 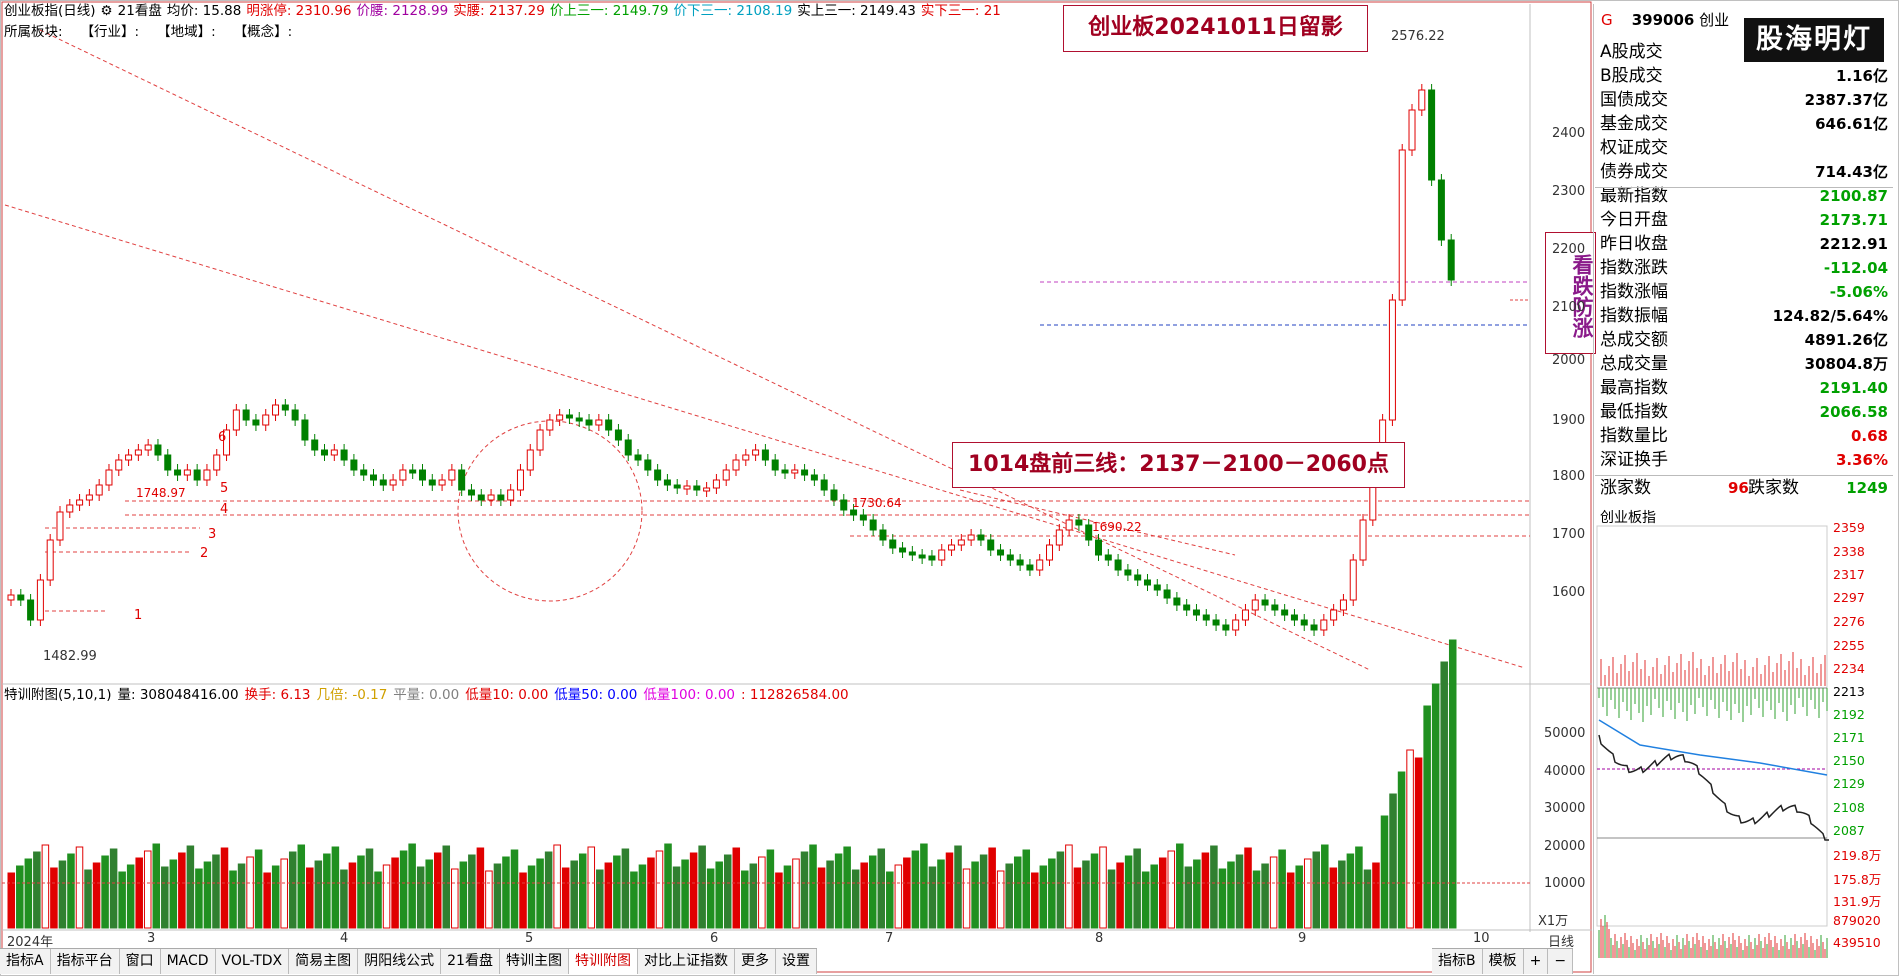 What do you see at coordinates (1713, 787) in the screenshot?
I see `intraday-price-line` at bounding box center [1713, 787].